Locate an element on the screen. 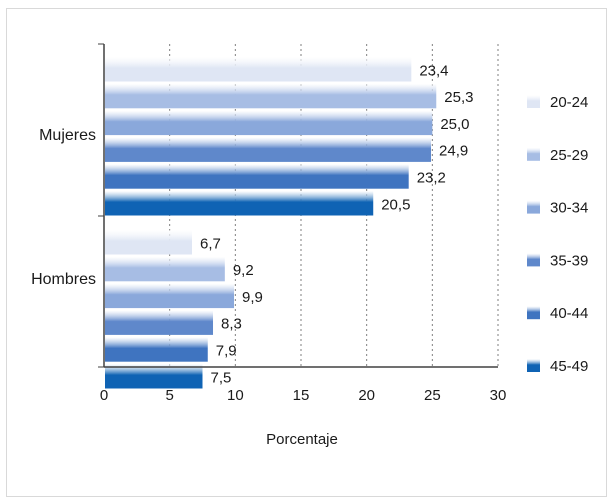 This screenshot has width=615, height=504. category-label-mujeres: Mujeres is located at coordinates (67, 135).